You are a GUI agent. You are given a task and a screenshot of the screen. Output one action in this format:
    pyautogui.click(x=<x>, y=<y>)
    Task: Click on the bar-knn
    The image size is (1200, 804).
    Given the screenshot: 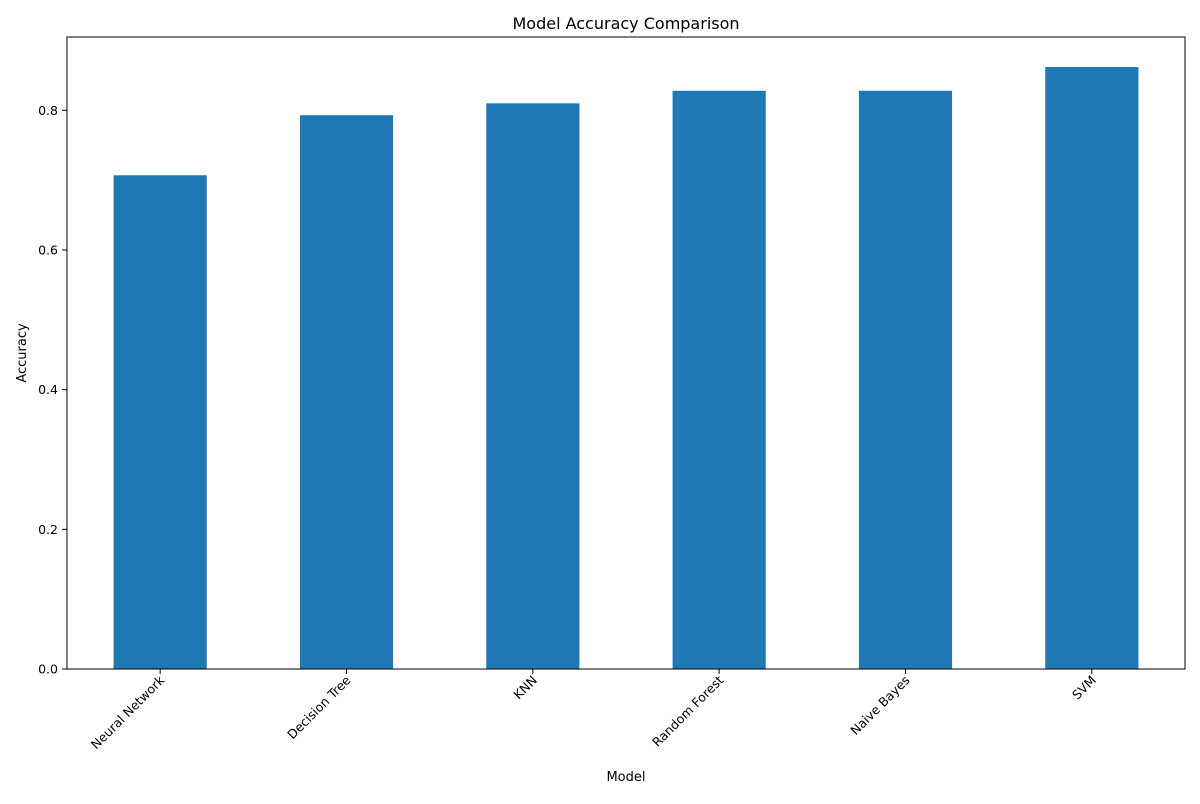 What is the action you would take?
    pyautogui.click(x=533, y=386)
    